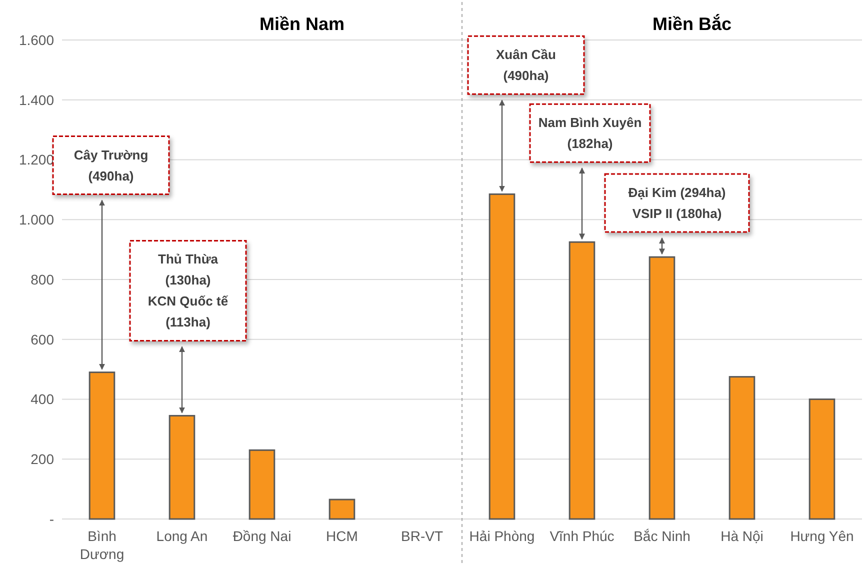  What do you see at coordinates (677, 203) in the screenshot?
I see `annotation: Đại Kim (294ha) VSIP II (180ha)` at bounding box center [677, 203].